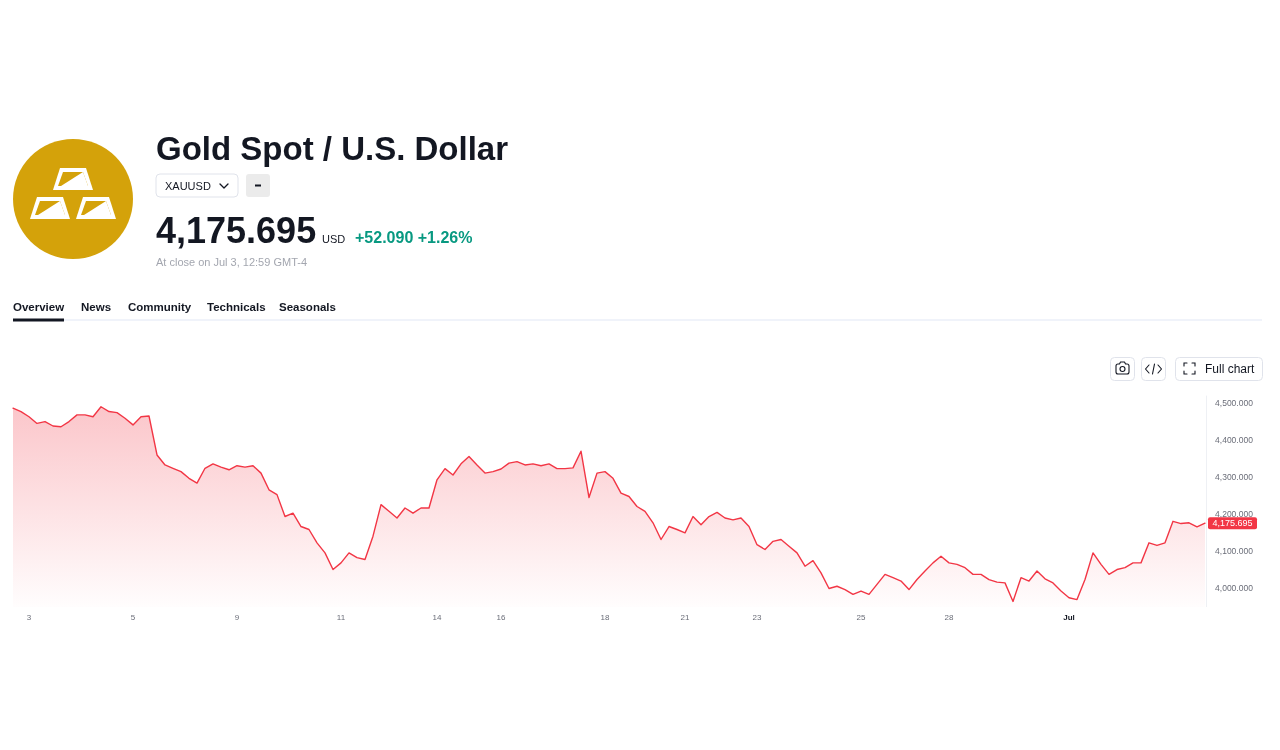 This screenshot has width=1280, height=750. I want to click on text: USD, so click(334, 239).